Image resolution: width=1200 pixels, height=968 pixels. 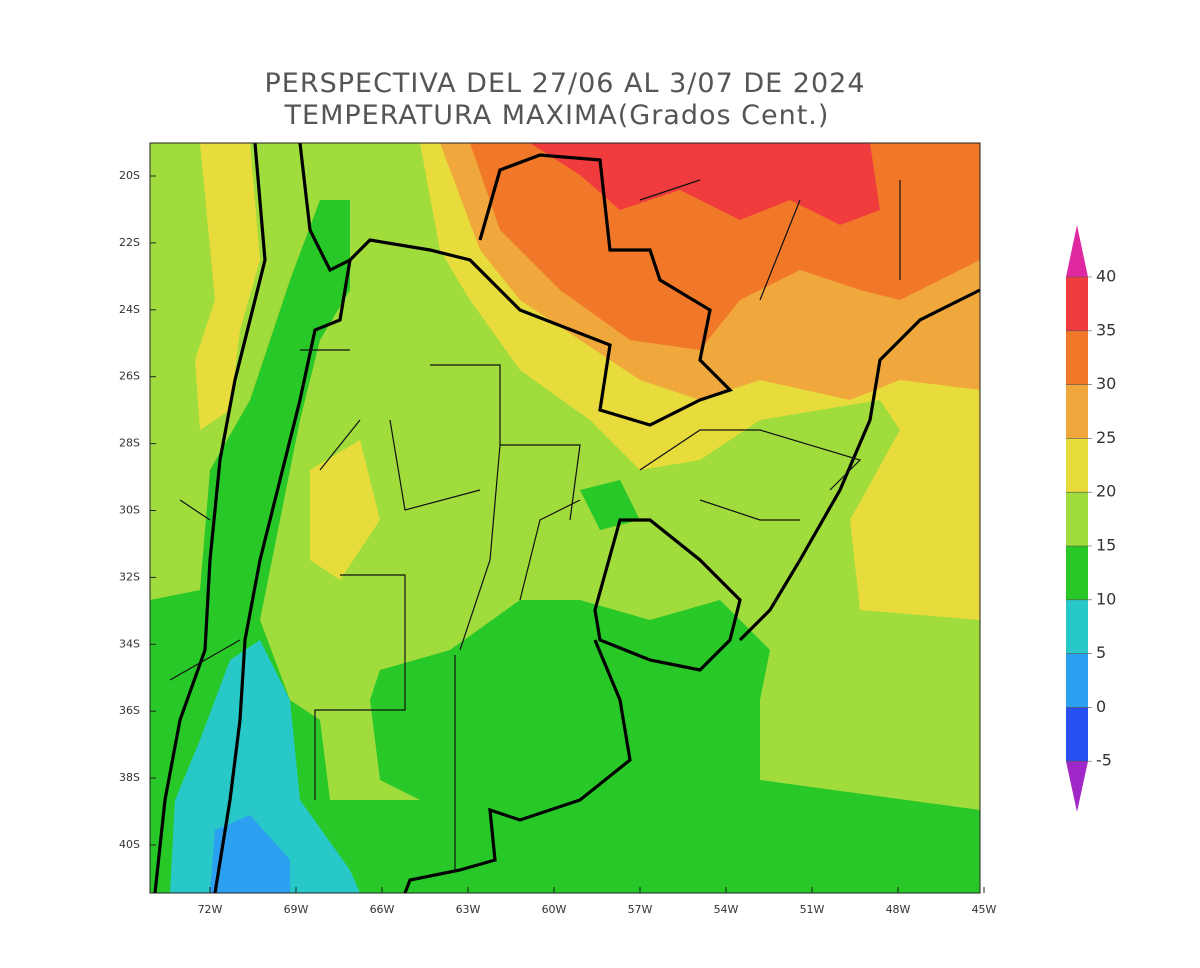 What do you see at coordinates (468, 909) in the screenshot?
I see `lon-label: 63W` at bounding box center [468, 909].